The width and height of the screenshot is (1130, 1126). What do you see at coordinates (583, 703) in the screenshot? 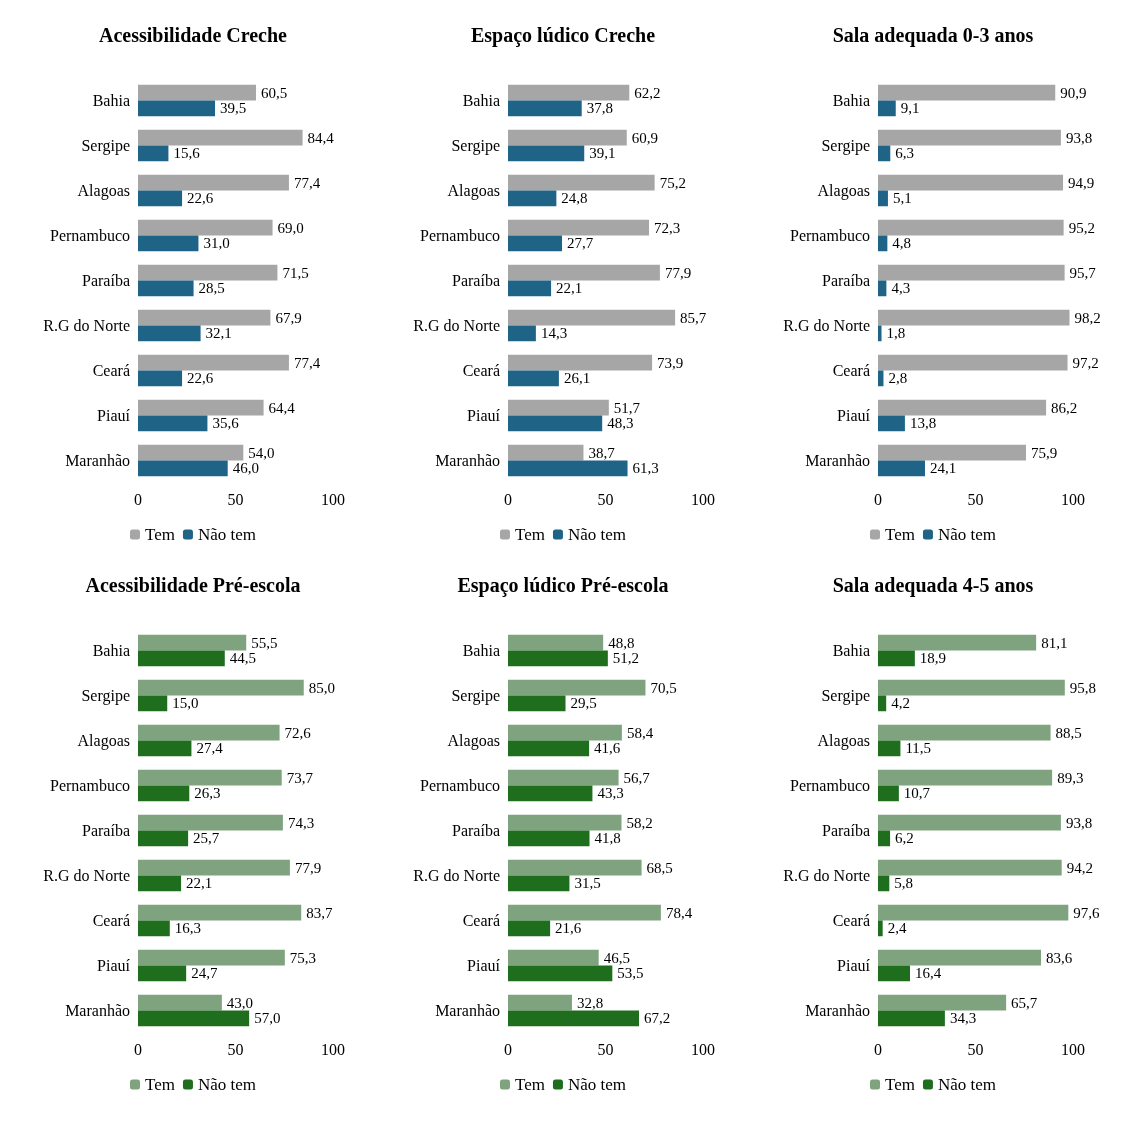
I see `data-label: 29,5` at bounding box center [583, 703].